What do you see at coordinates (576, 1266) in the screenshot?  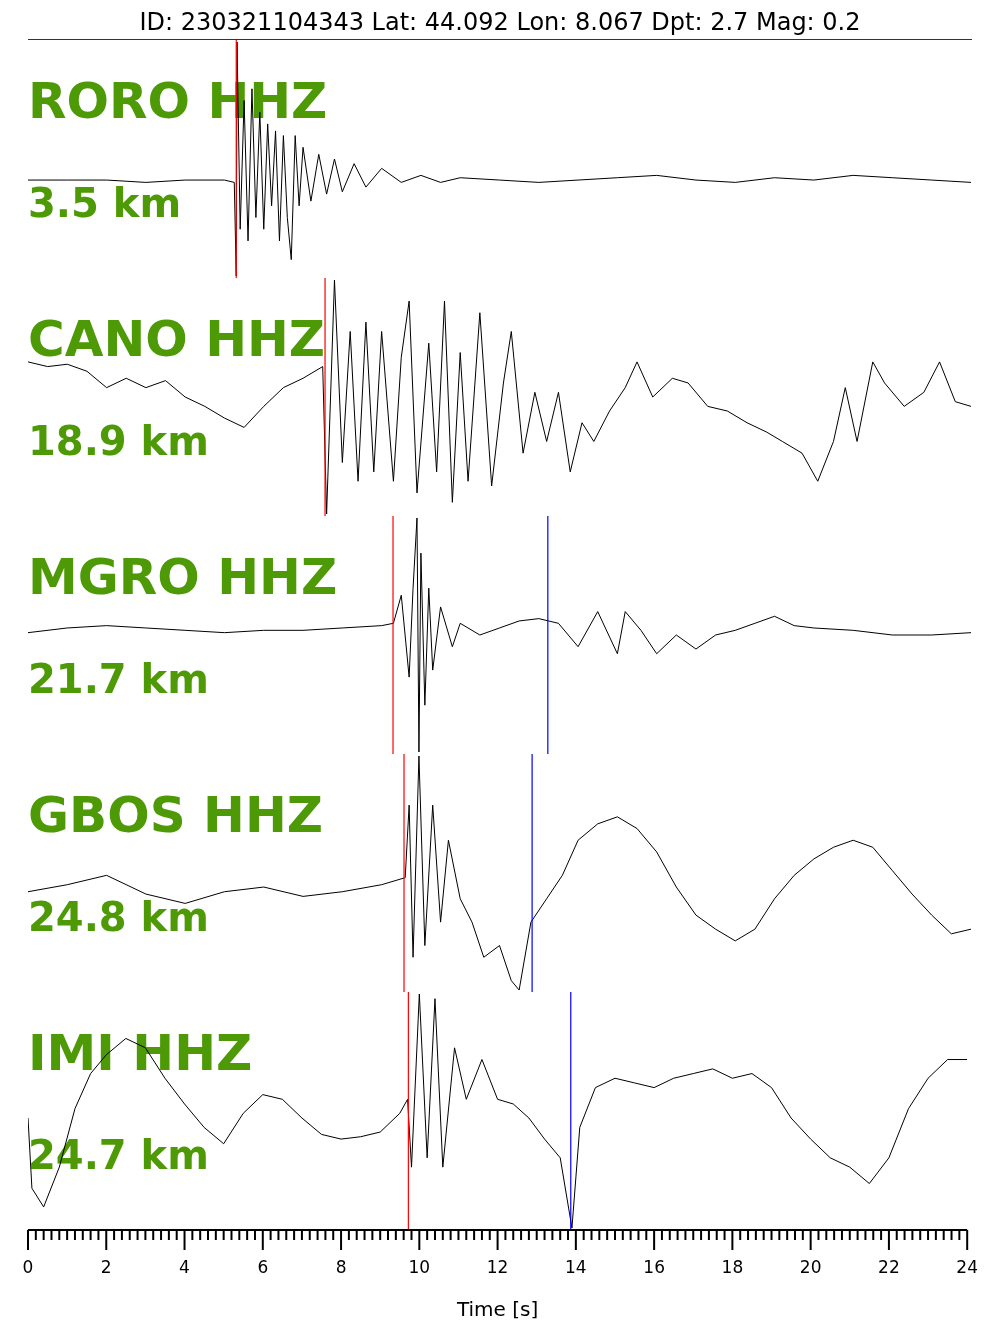 I see `x-tick-label: 14` at bounding box center [576, 1266].